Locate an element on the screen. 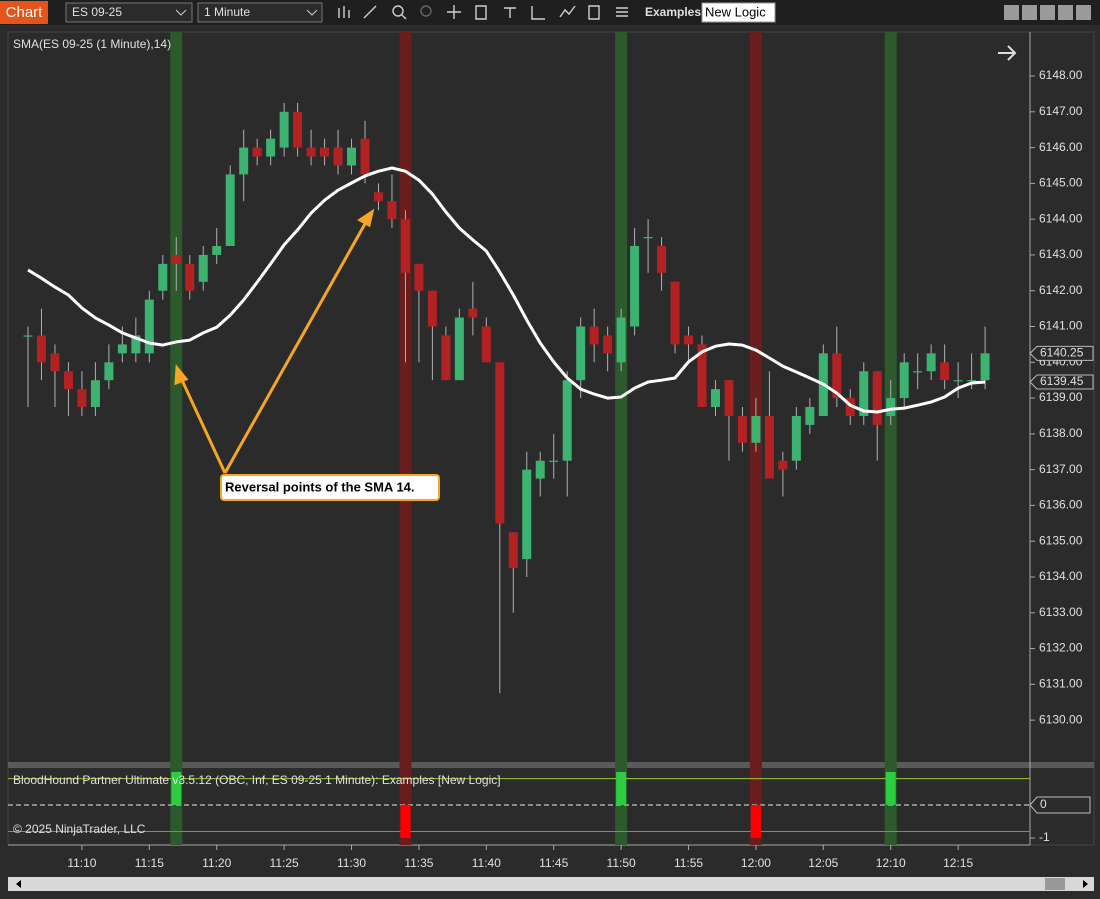 This screenshot has height=899, width=1100. price-marker-label: 6139.45 is located at coordinates (1062, 381).